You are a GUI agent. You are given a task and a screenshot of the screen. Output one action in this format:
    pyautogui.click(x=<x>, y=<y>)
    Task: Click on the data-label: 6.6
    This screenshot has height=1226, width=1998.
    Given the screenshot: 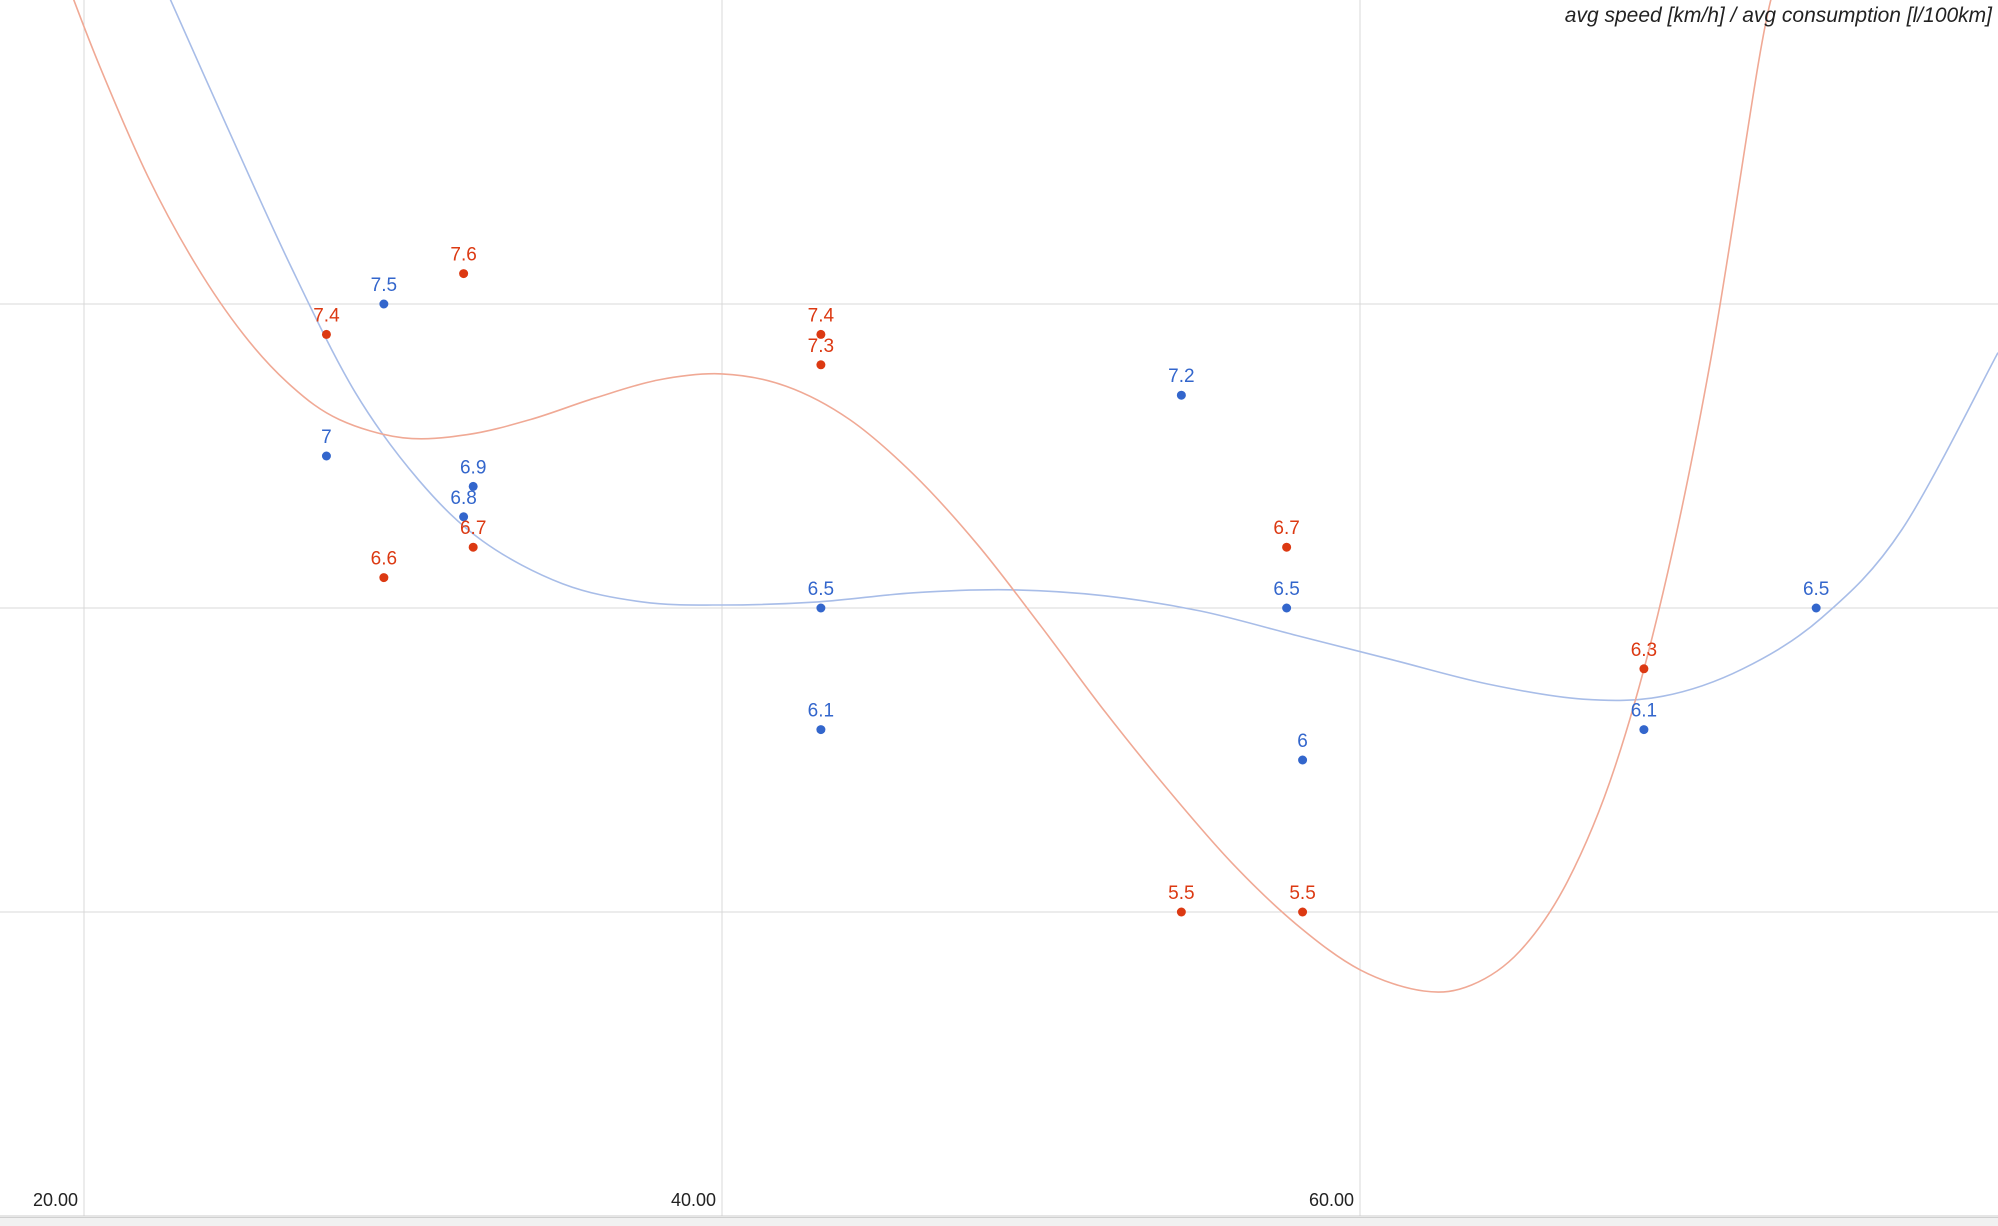 What is the action you would take?
    pyautogui.click(x=384, y=559)
    